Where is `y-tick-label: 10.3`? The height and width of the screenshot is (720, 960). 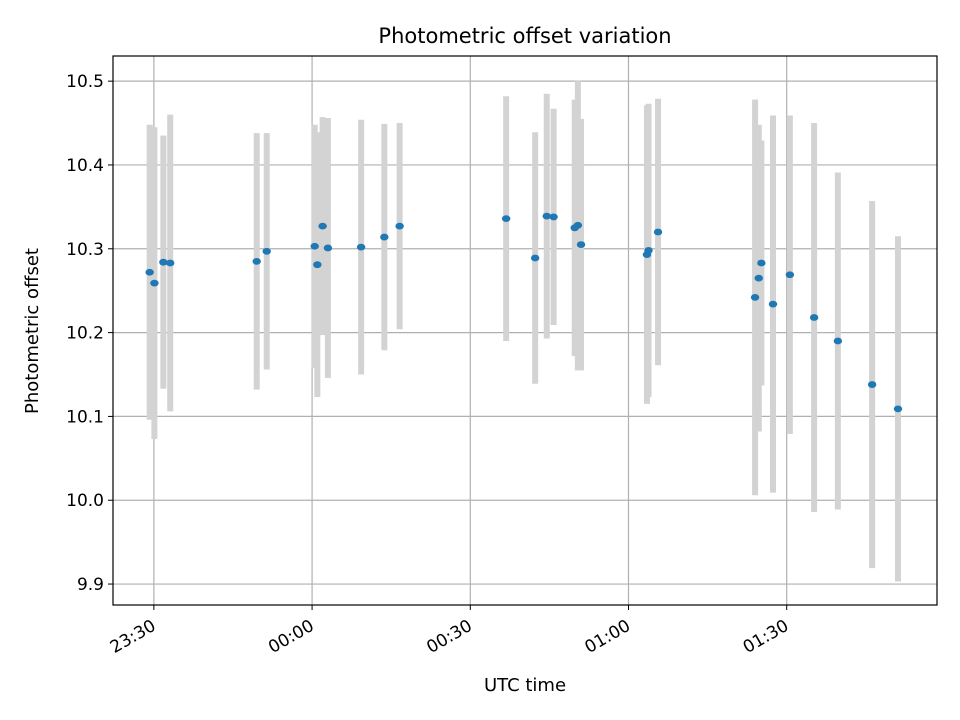 y-tick-label: 10.3 is located at coordinates (85, 250).